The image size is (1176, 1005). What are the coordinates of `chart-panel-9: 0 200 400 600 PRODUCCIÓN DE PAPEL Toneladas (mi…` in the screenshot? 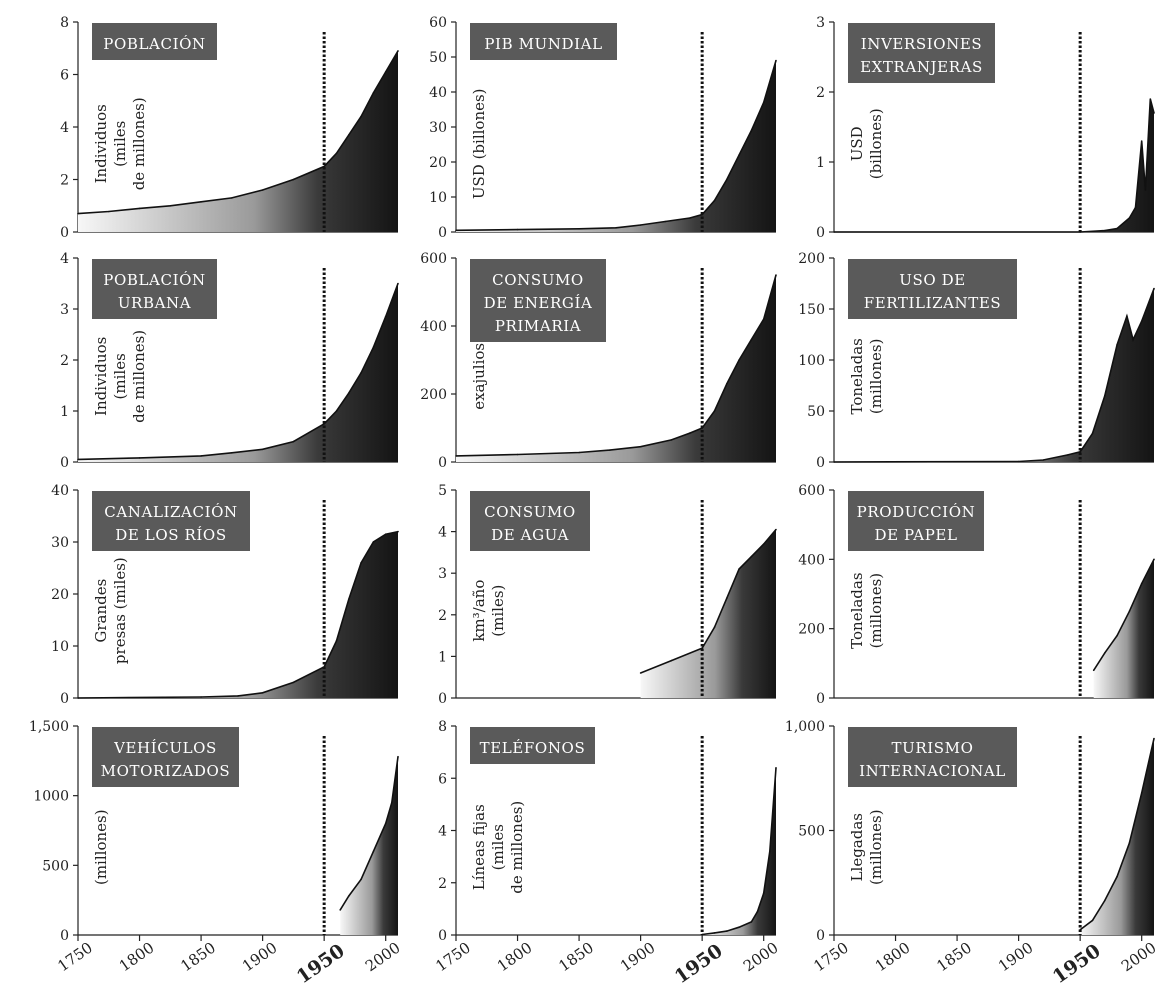 It's located at (976, 595).